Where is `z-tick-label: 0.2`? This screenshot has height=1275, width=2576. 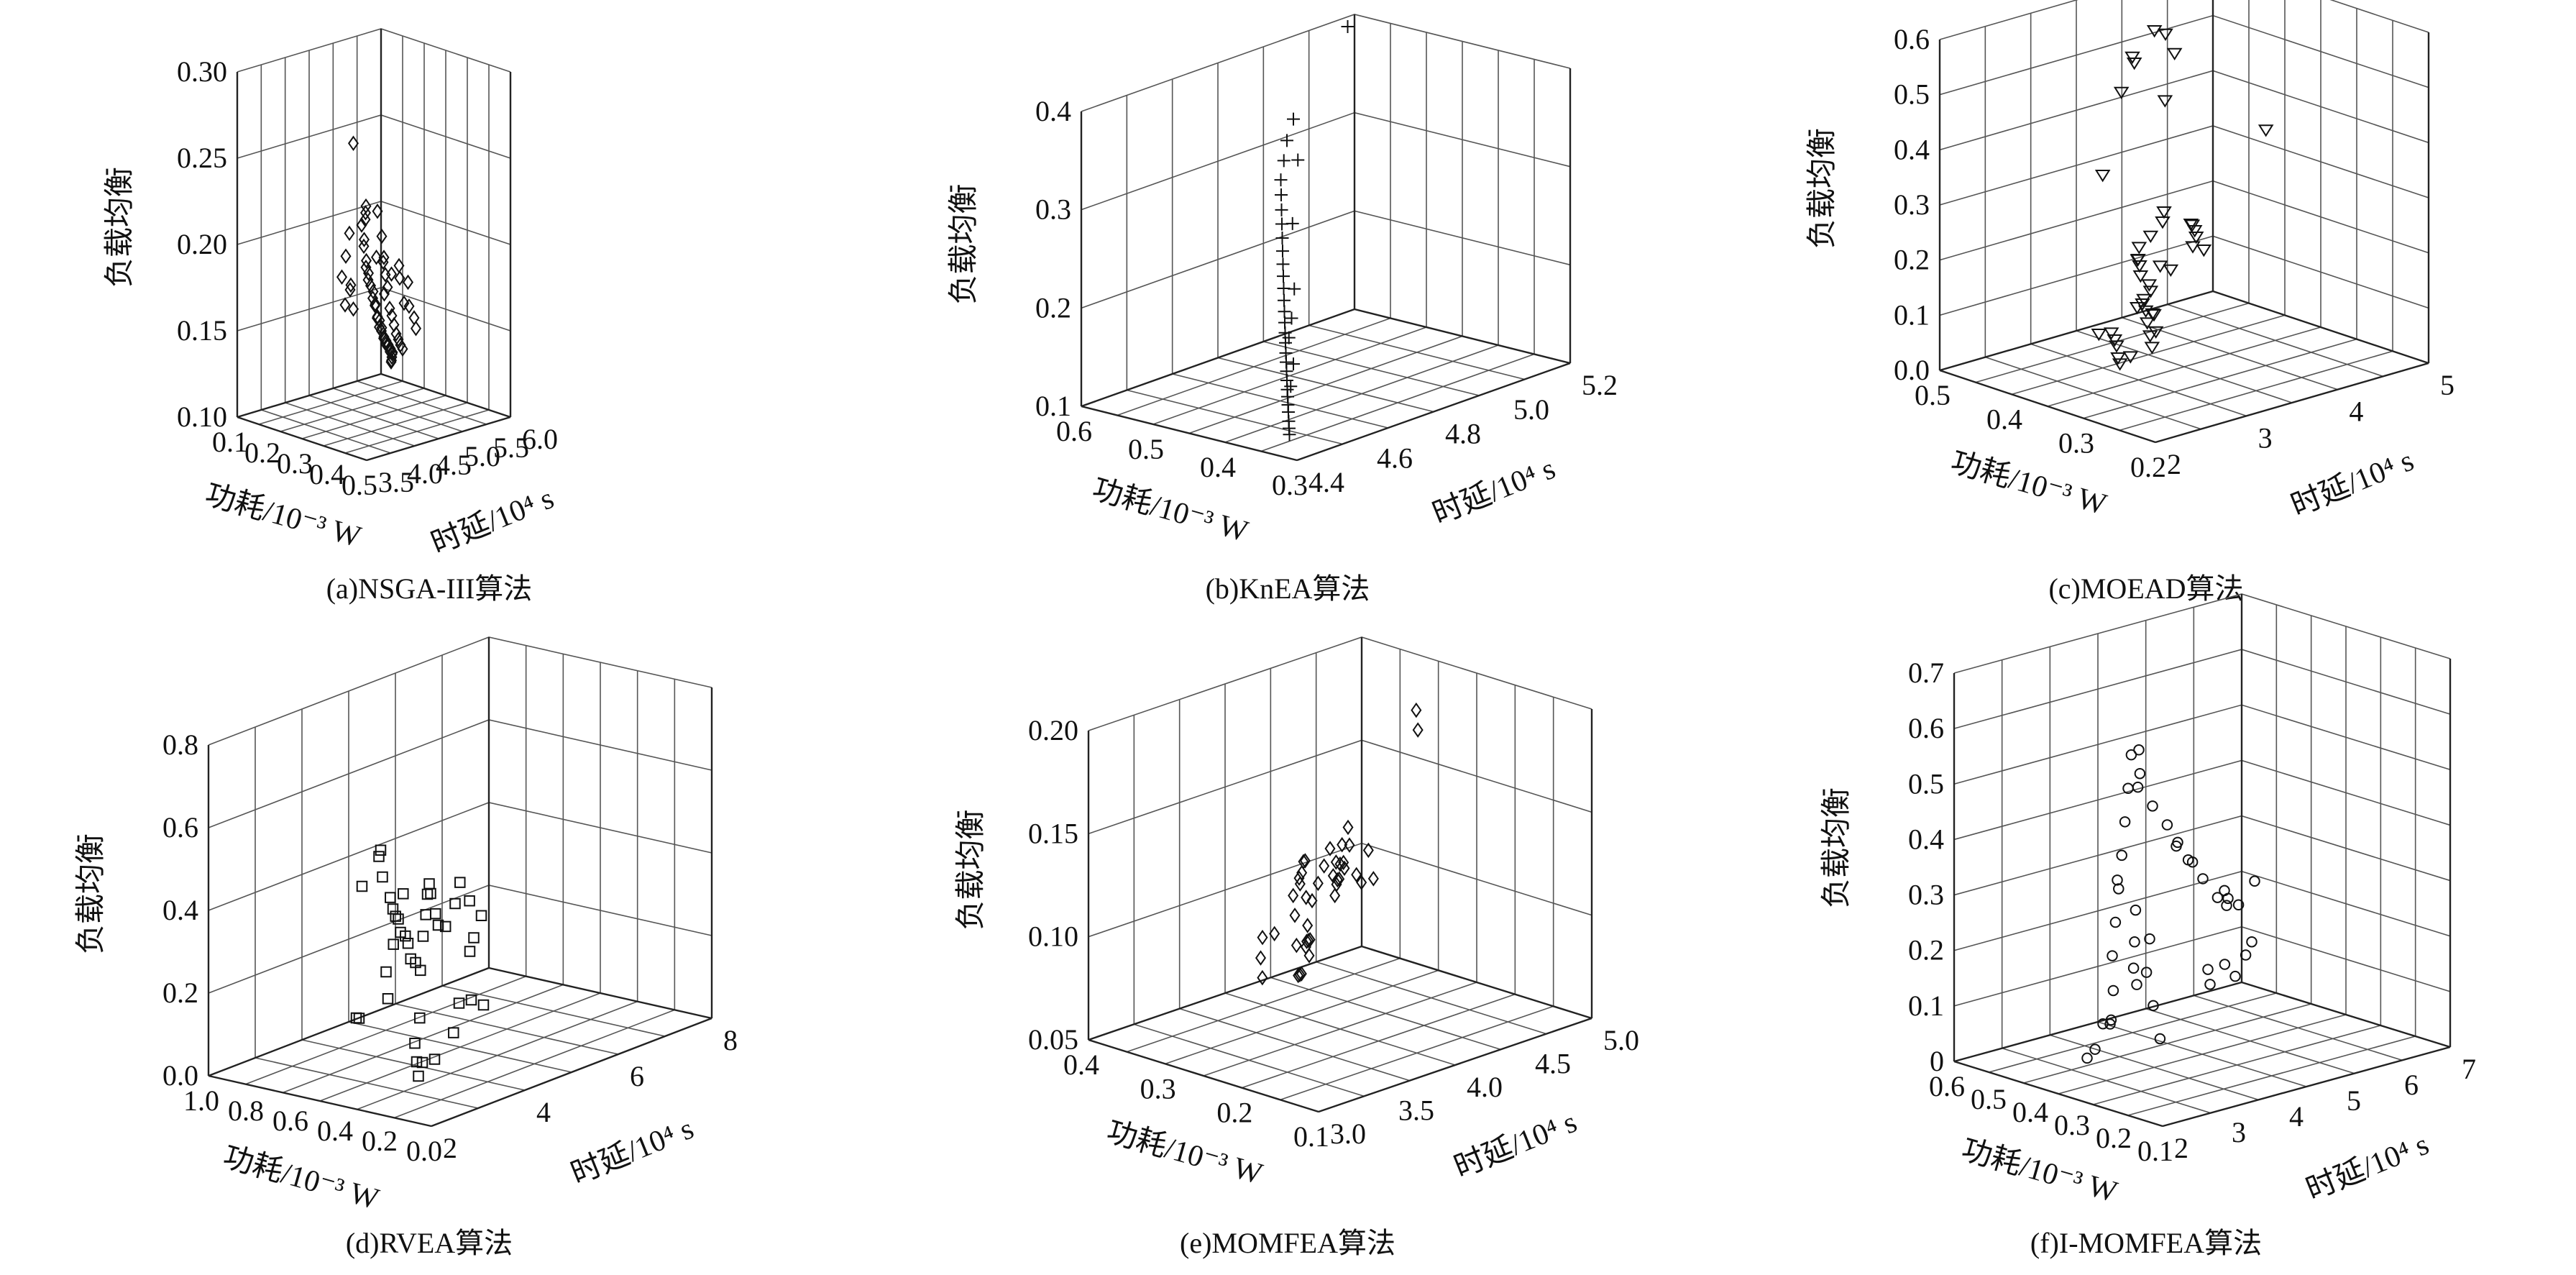
z-tick-label: 0.2 is located at coordinates (1912, 260).